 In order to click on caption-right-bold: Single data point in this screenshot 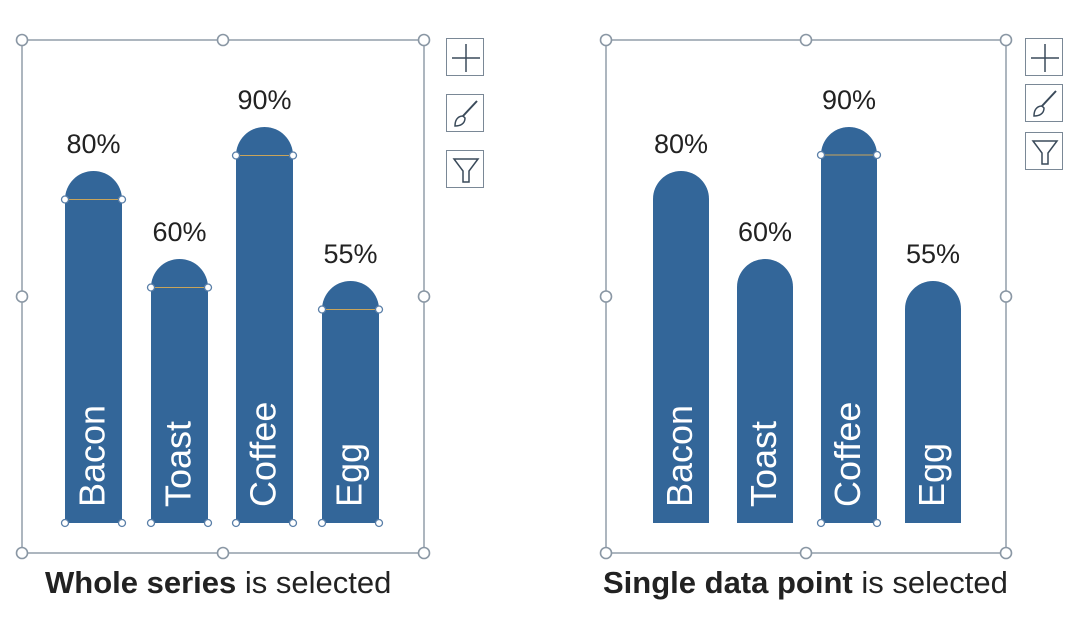, I will do `click(728, 582)`.